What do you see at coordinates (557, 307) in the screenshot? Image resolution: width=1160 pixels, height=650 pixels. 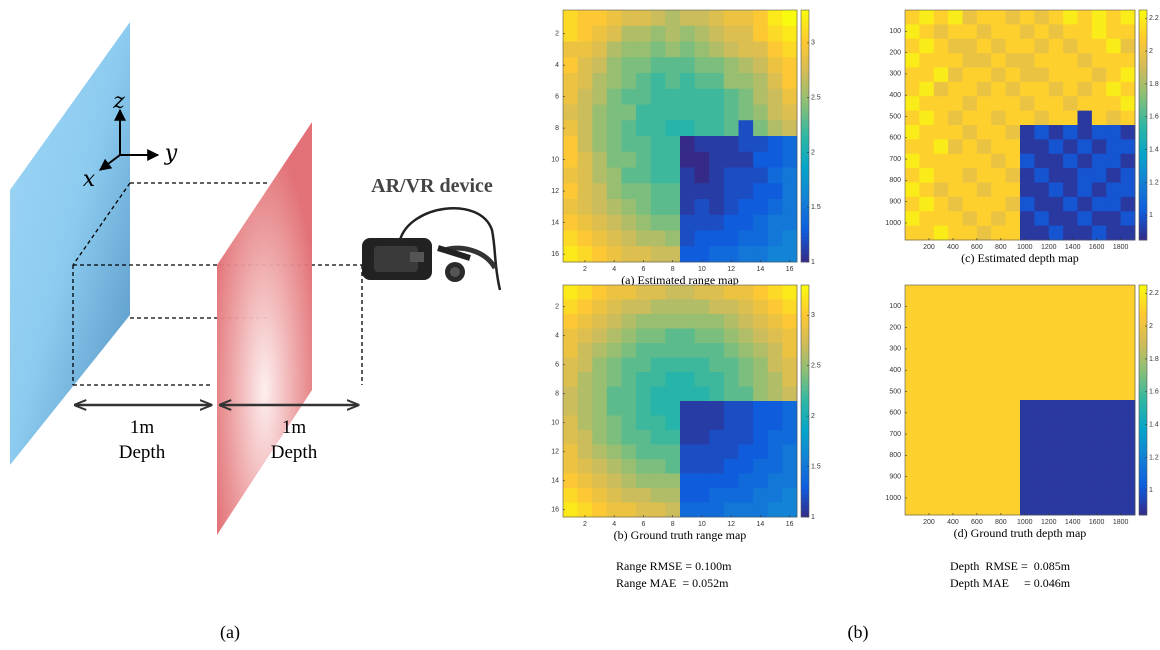 I see `y-tick-label: 2` at bounding box center [557, 307].